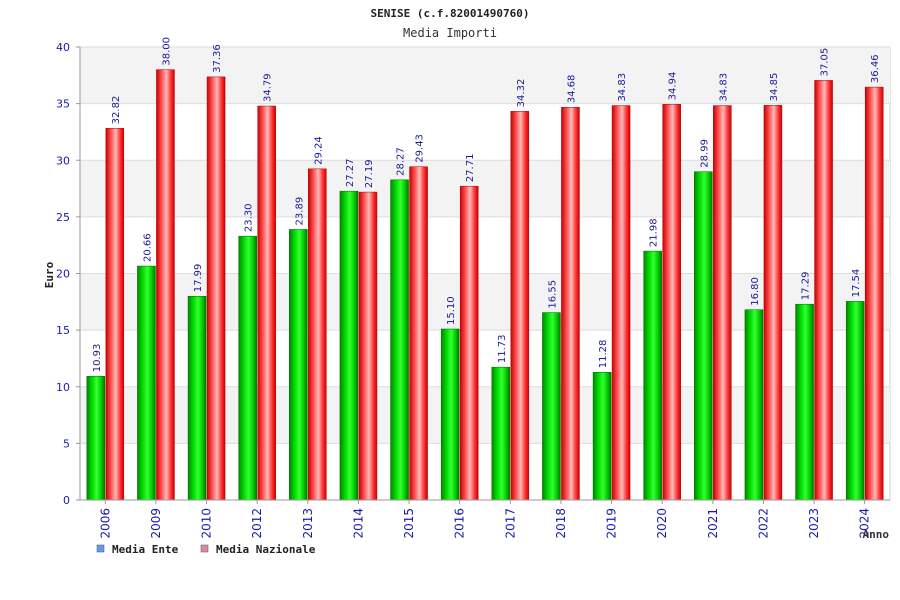 This screenshot has height=600, width=900. Describe the element at coordinates (673, 86) in the screenshot. I see `data-label: 34.94` at that location.